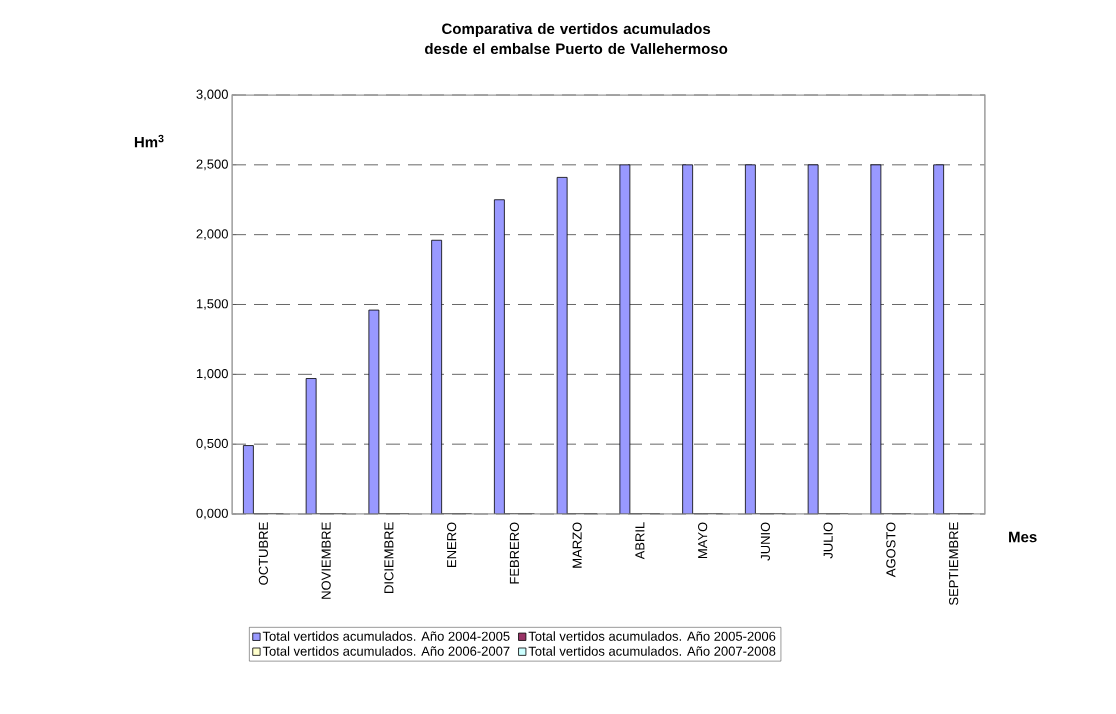 The height and width of the screenshot is (714, 1116). I want to click on y-tick-label: 1,500, so click(212, 304).